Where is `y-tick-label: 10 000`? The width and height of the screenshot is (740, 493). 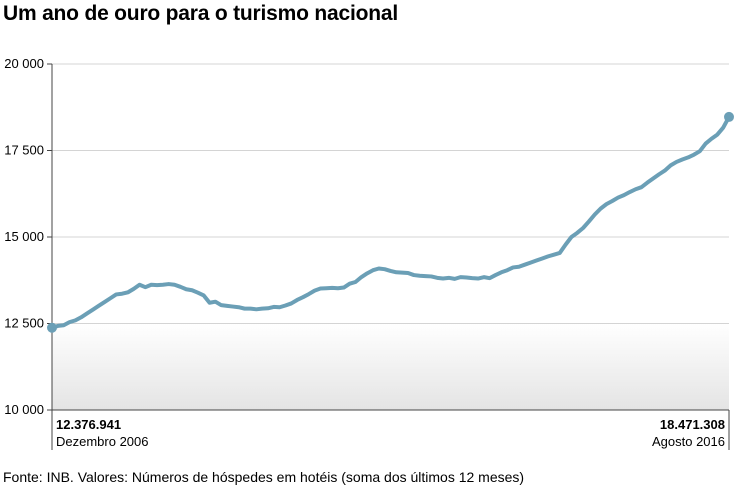
y-tick-label: 10 000 is located at coordinates (24, 409).